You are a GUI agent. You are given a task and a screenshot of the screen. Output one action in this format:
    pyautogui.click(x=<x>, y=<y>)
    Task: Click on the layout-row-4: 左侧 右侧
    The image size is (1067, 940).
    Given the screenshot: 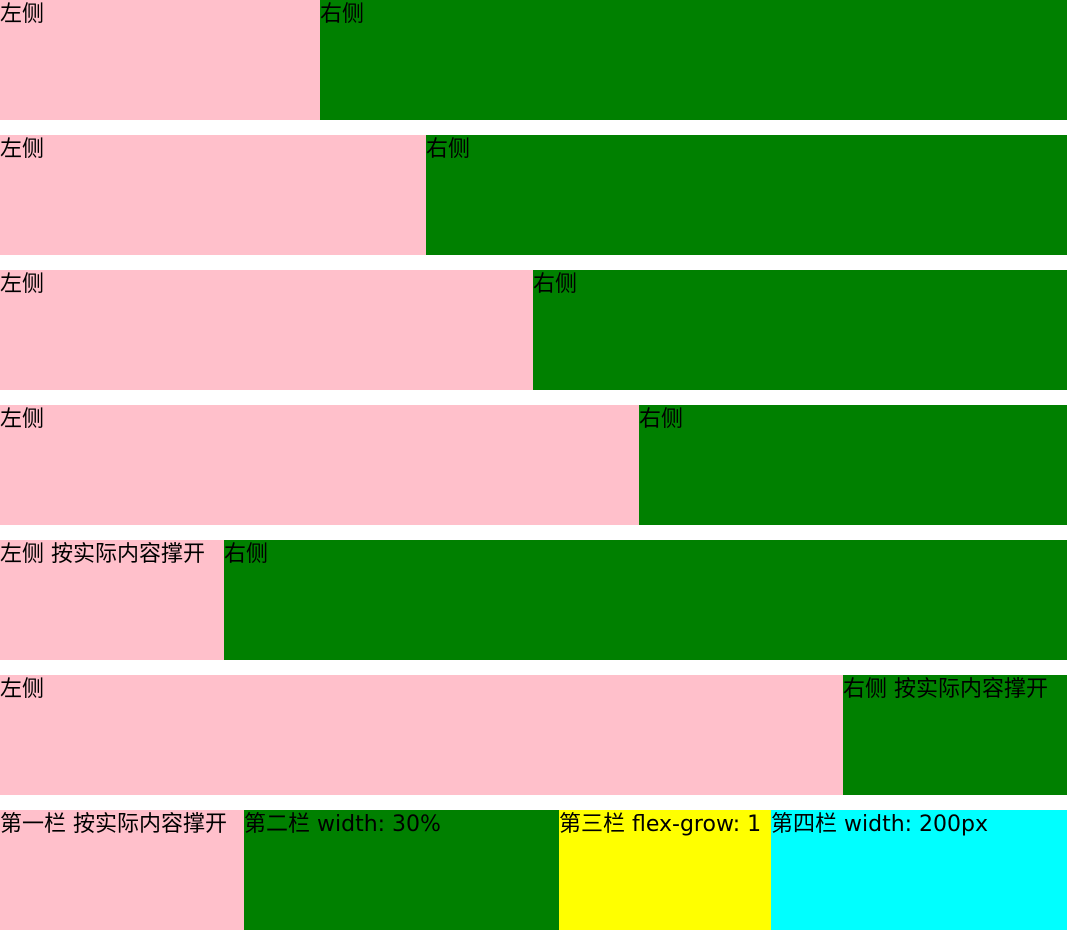 What is the action you would take?
    pyautogui.click(x=533, y=465)
    